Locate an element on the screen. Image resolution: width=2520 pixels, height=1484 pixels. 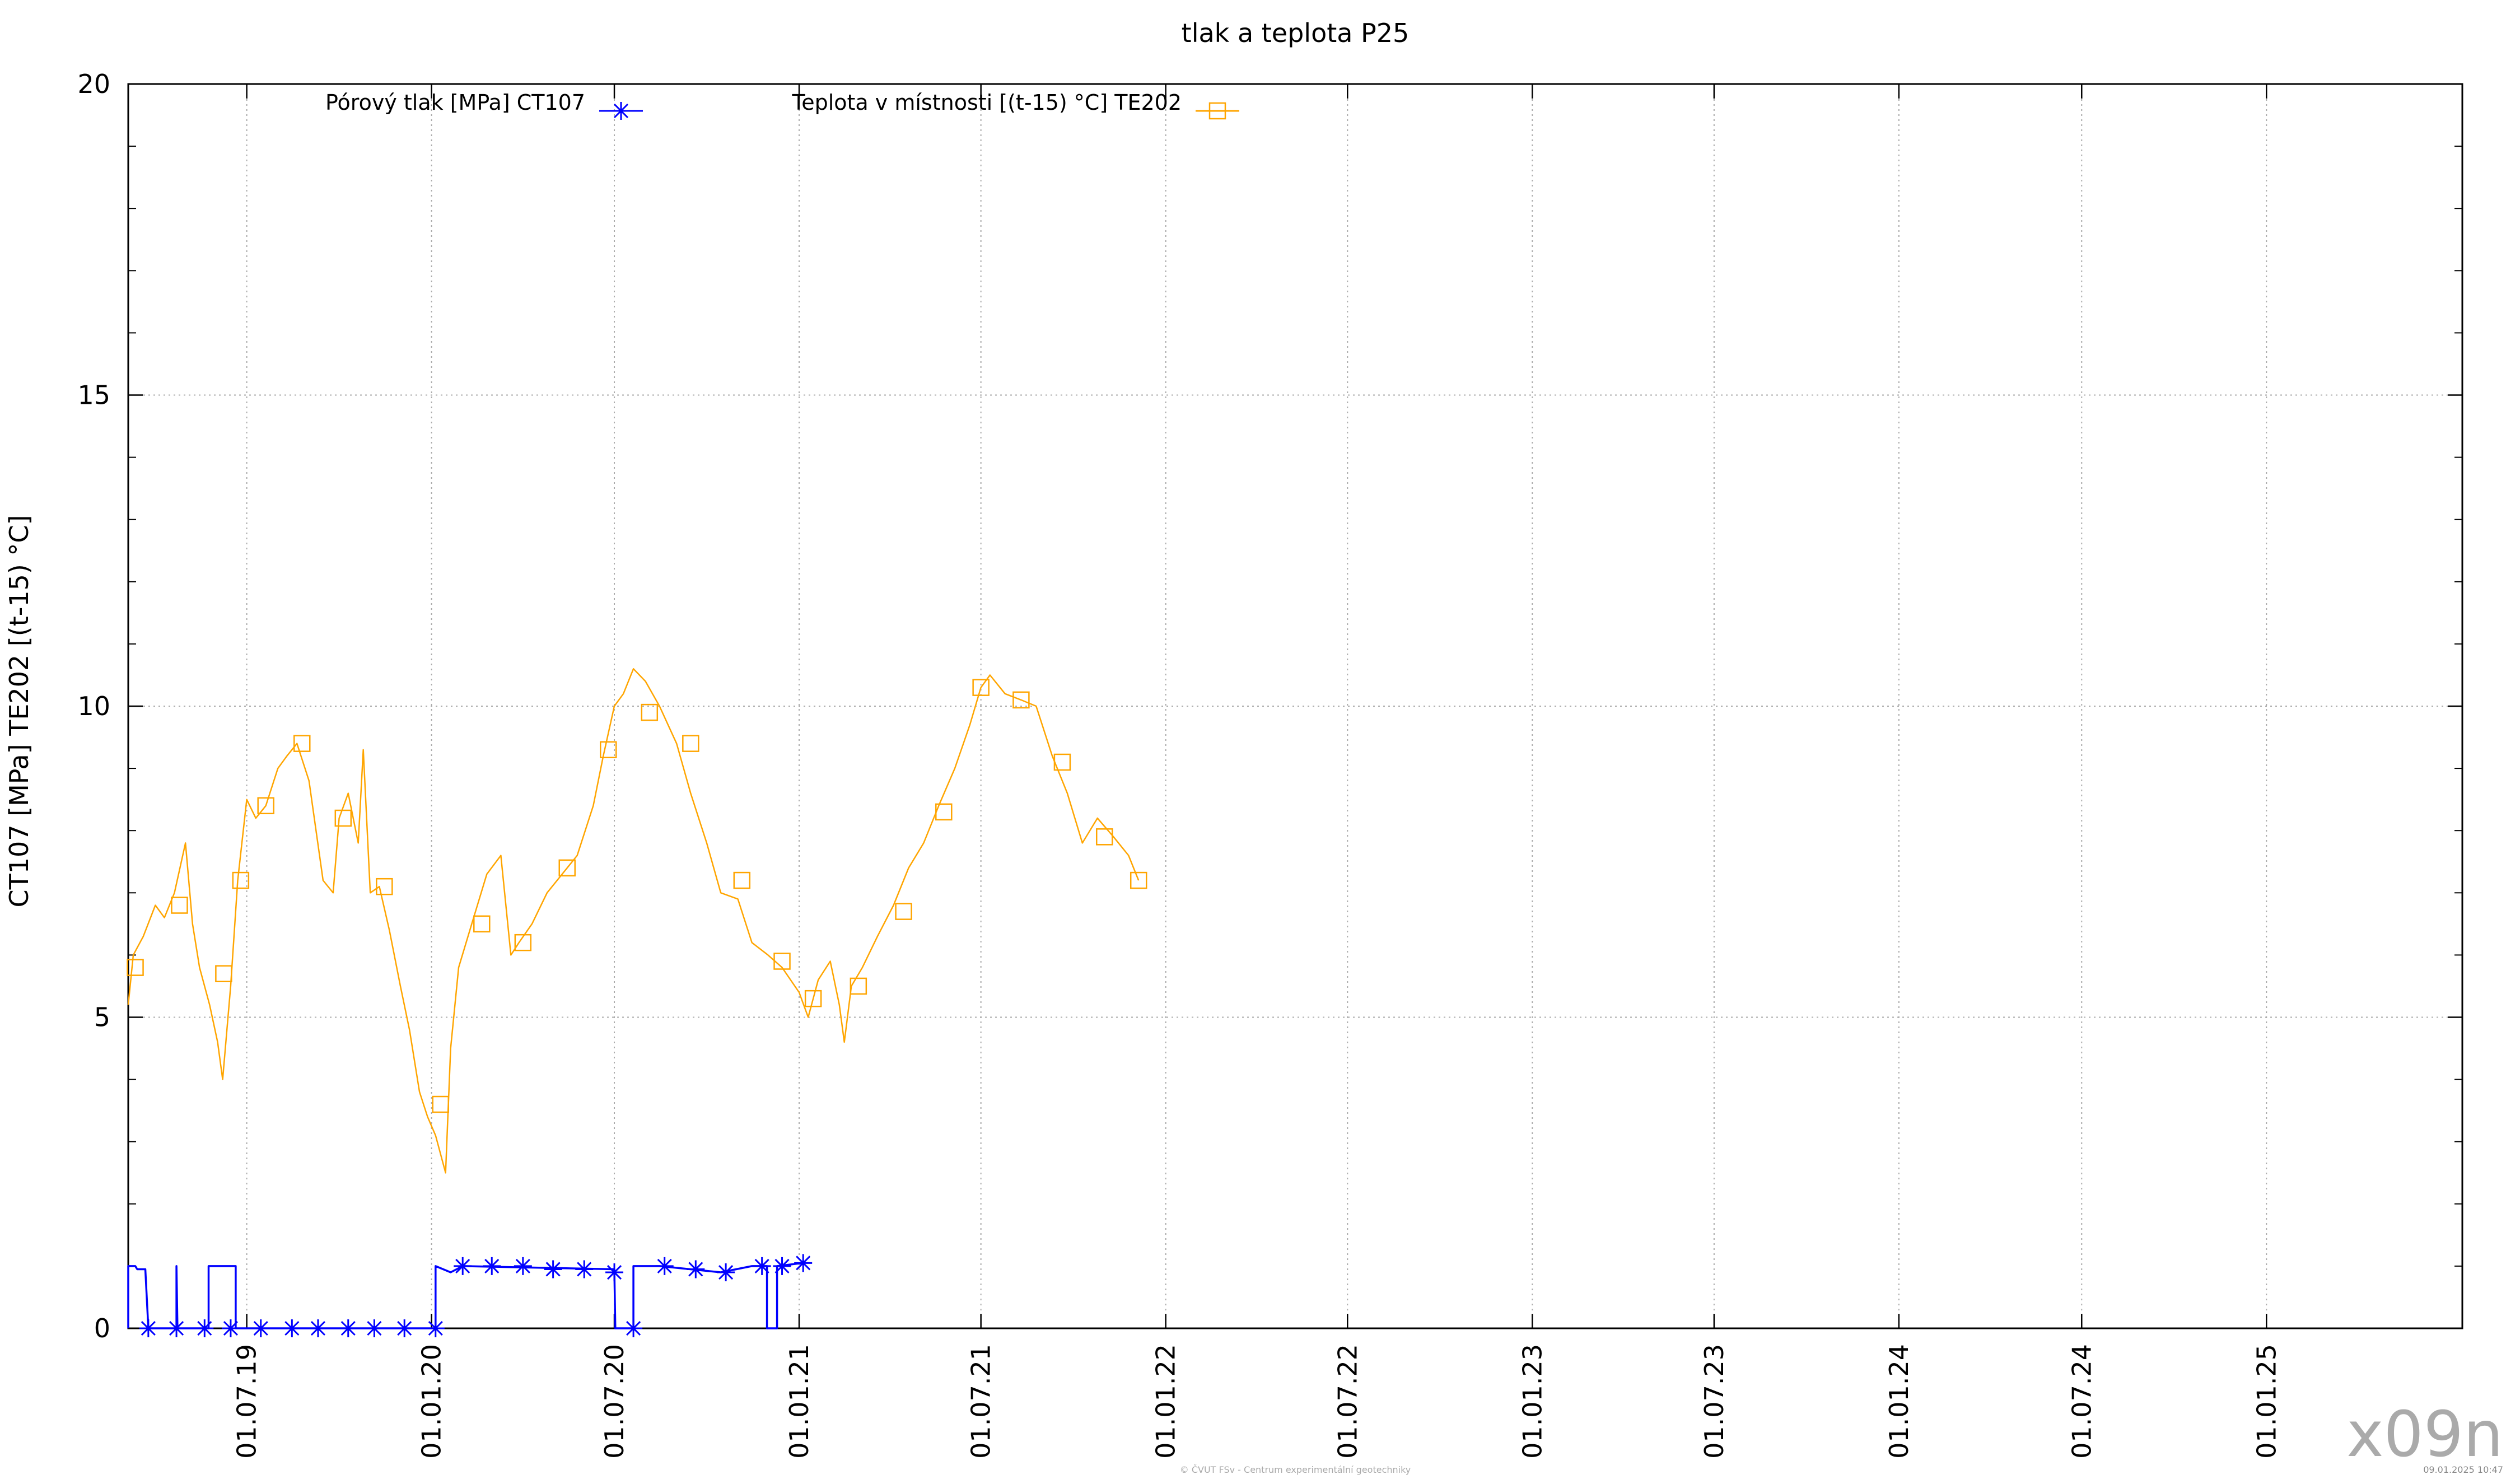
series-te202 is located at coordinates (637, 921).